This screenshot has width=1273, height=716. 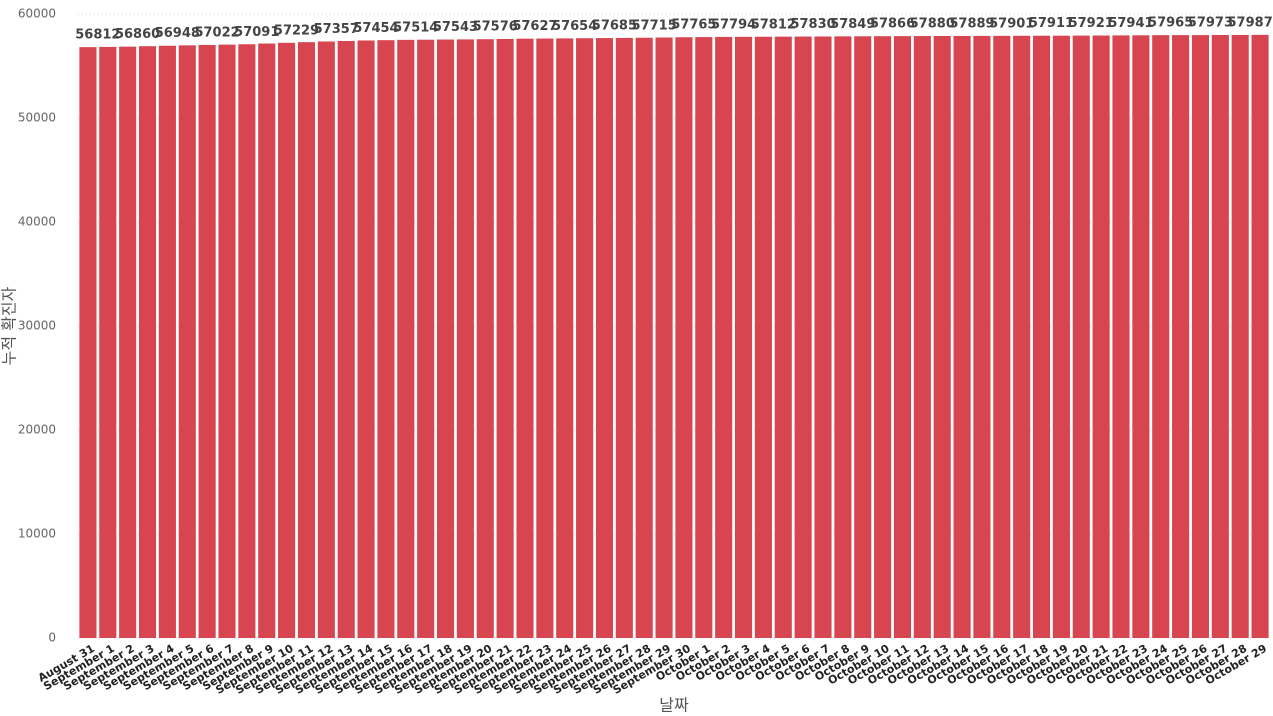 I want to click on y-tick-label: 10000, so click(x=37, y=534).